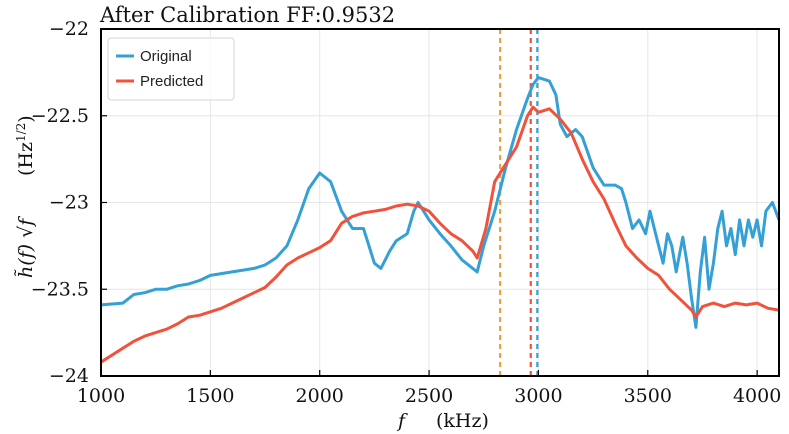 Image resolution: width=789 pixels, height=434 pixels. I want to click on y-tick-label: −22, so click(69, 29).